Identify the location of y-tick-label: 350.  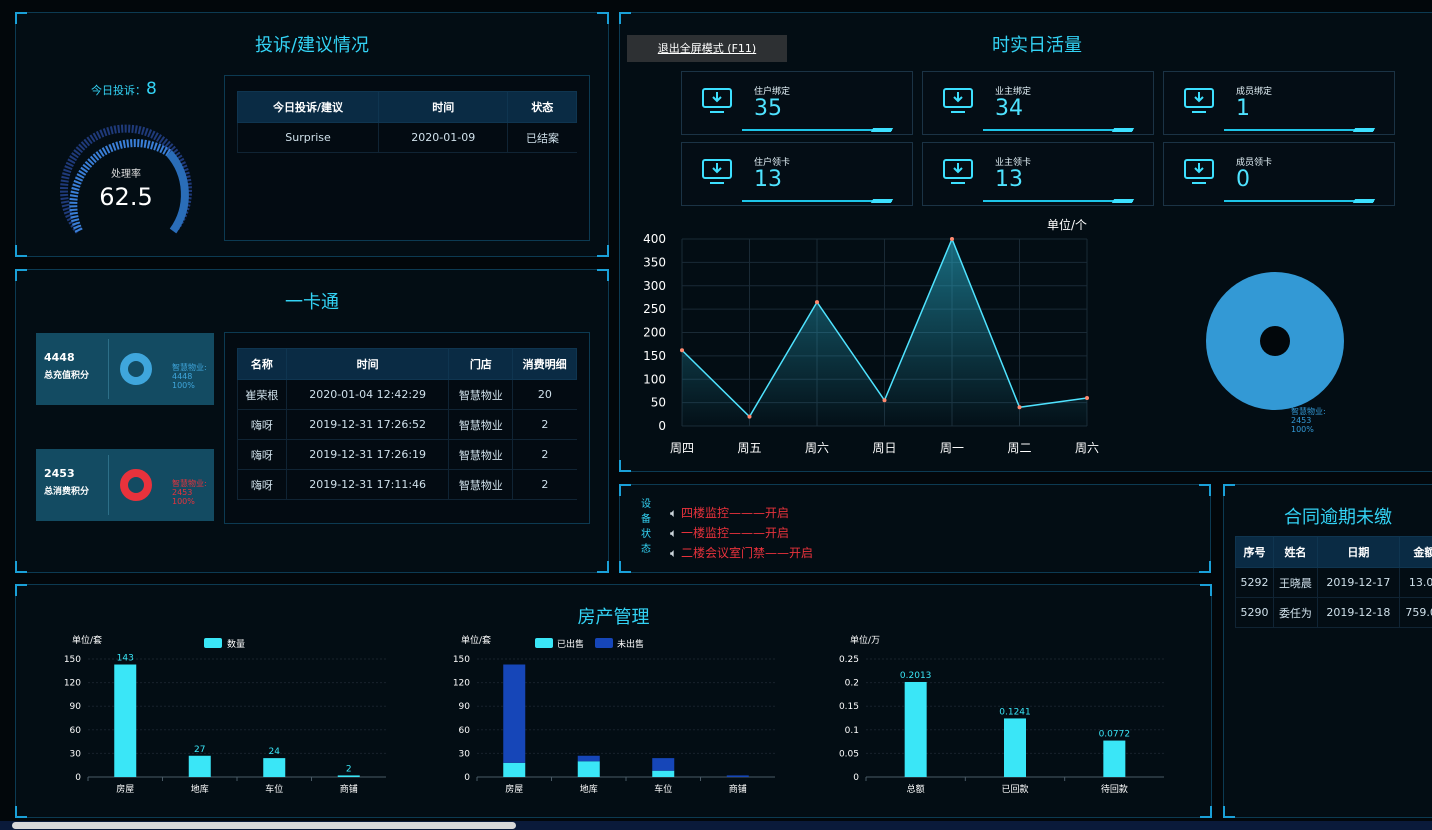
(654, 262).